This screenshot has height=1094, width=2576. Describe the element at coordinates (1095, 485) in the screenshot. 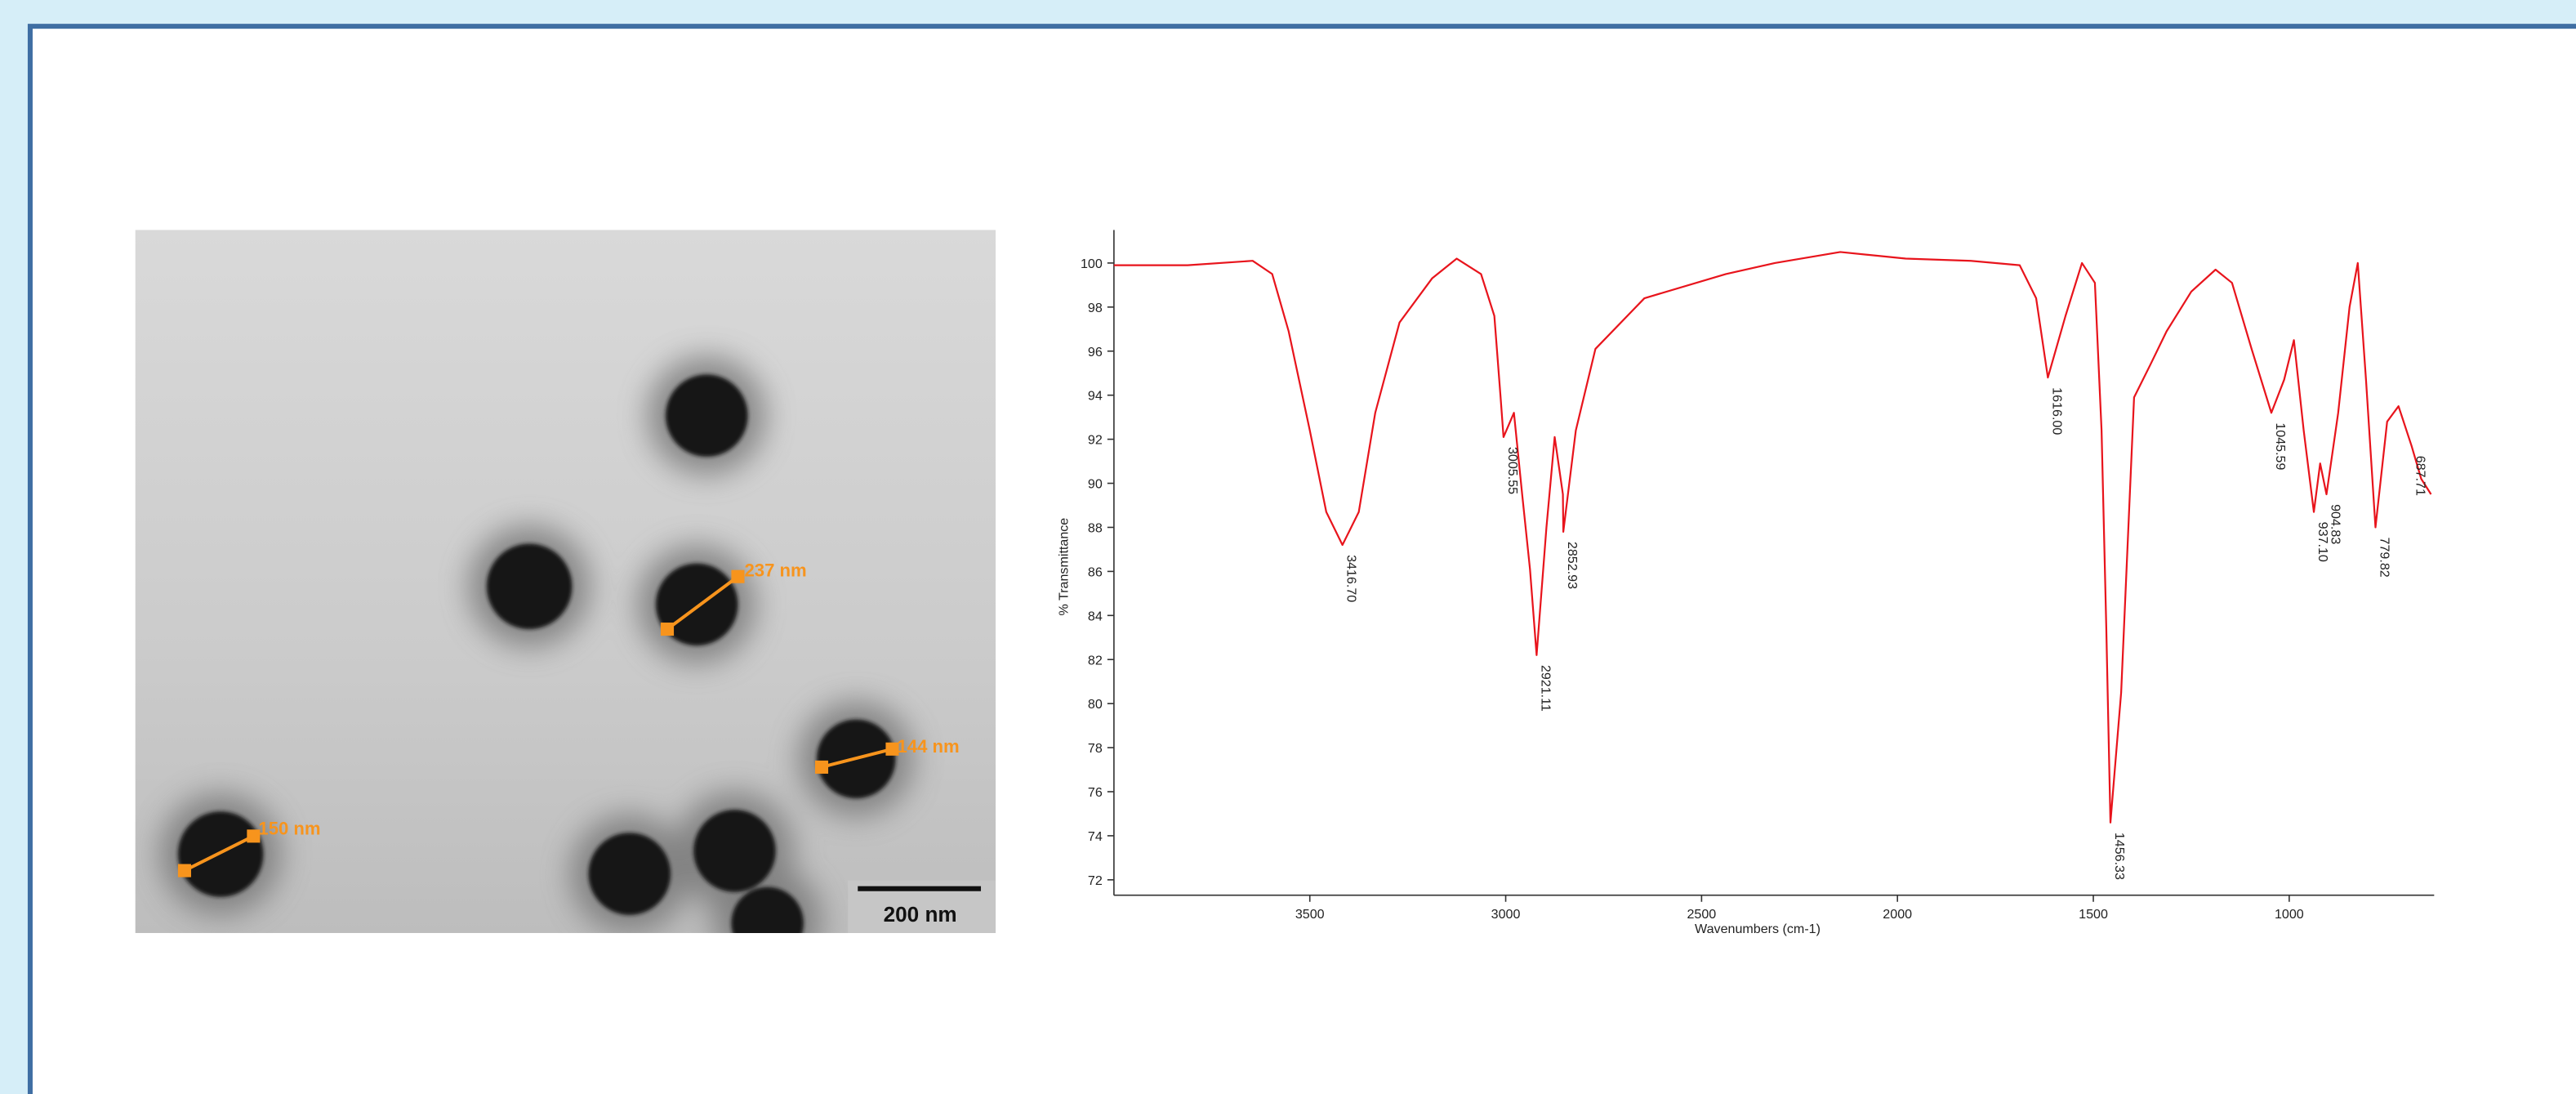

I see `y-tick-label: 90` at that location.